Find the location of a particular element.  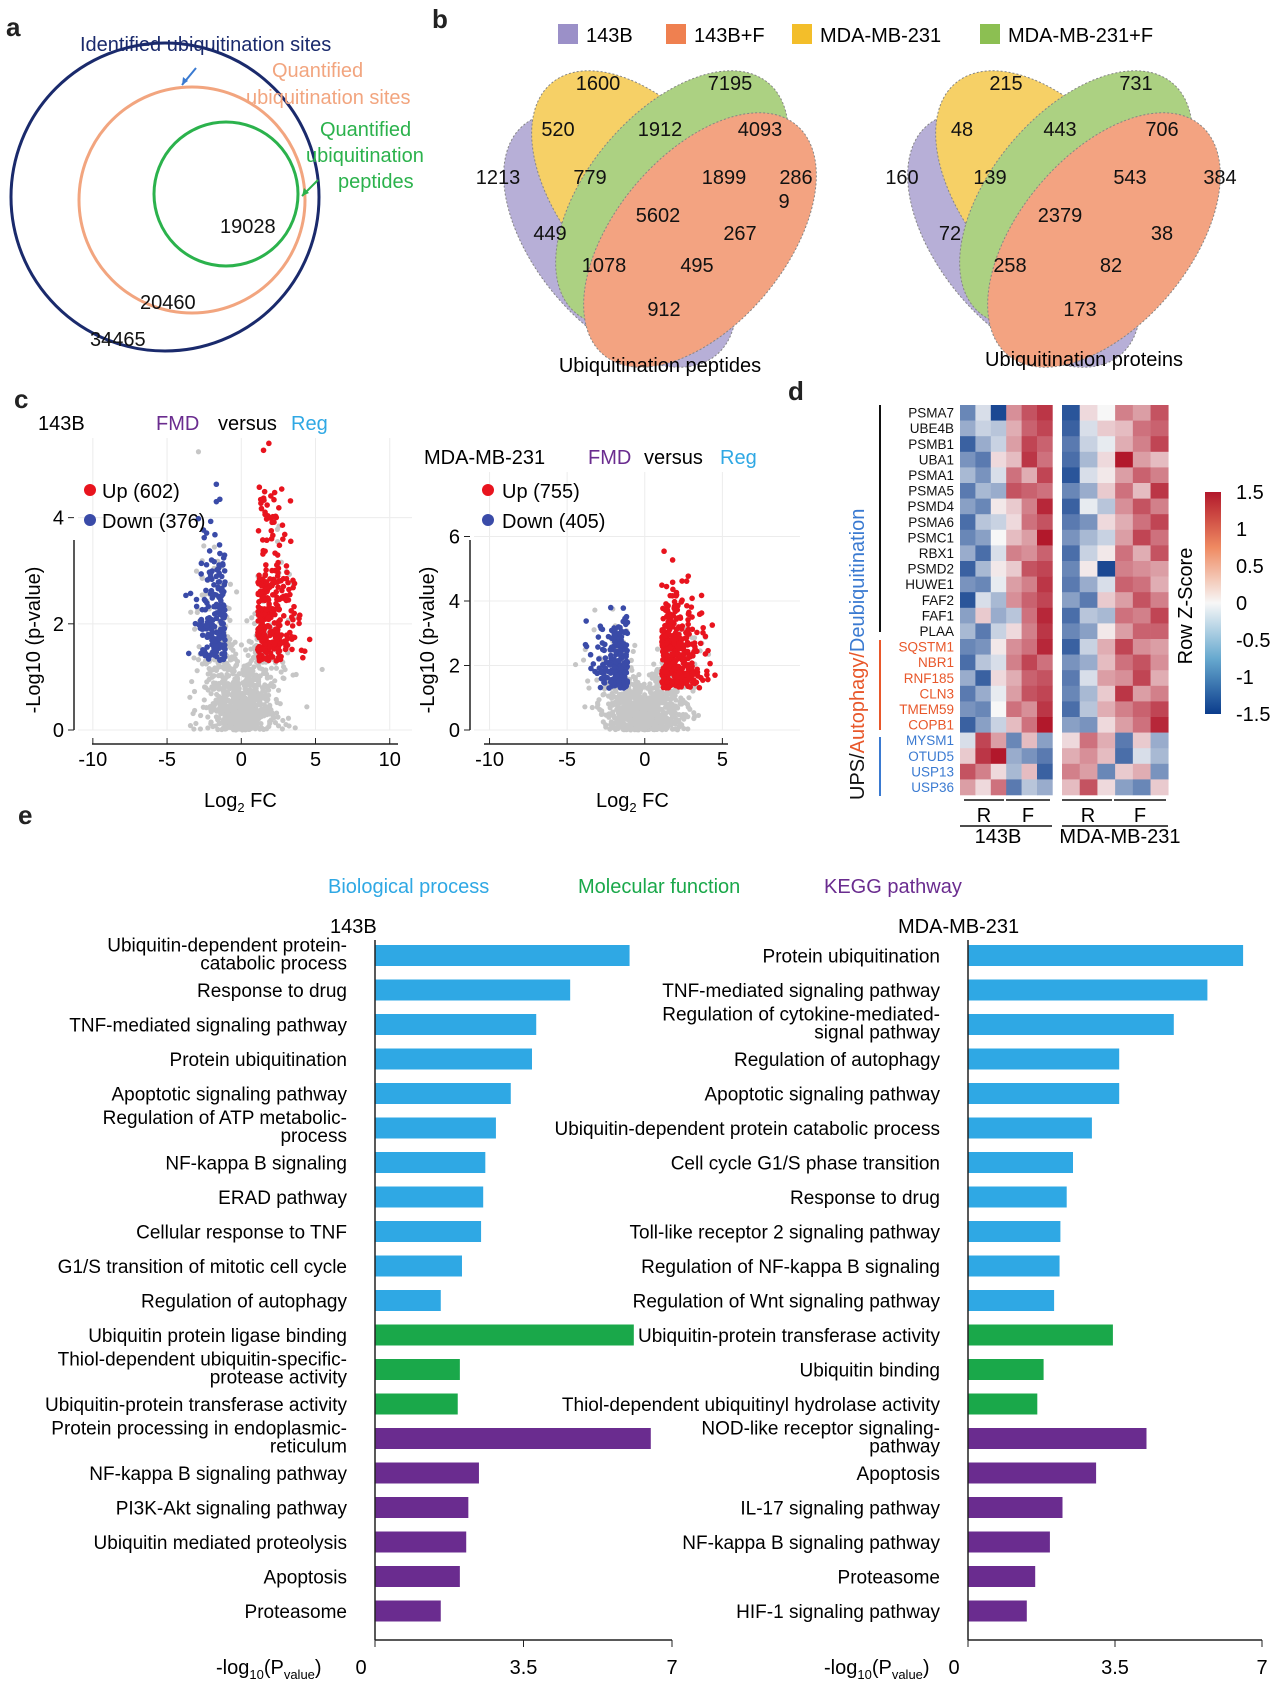

legend-swatch-143BF is located at coordinates (676, 34).